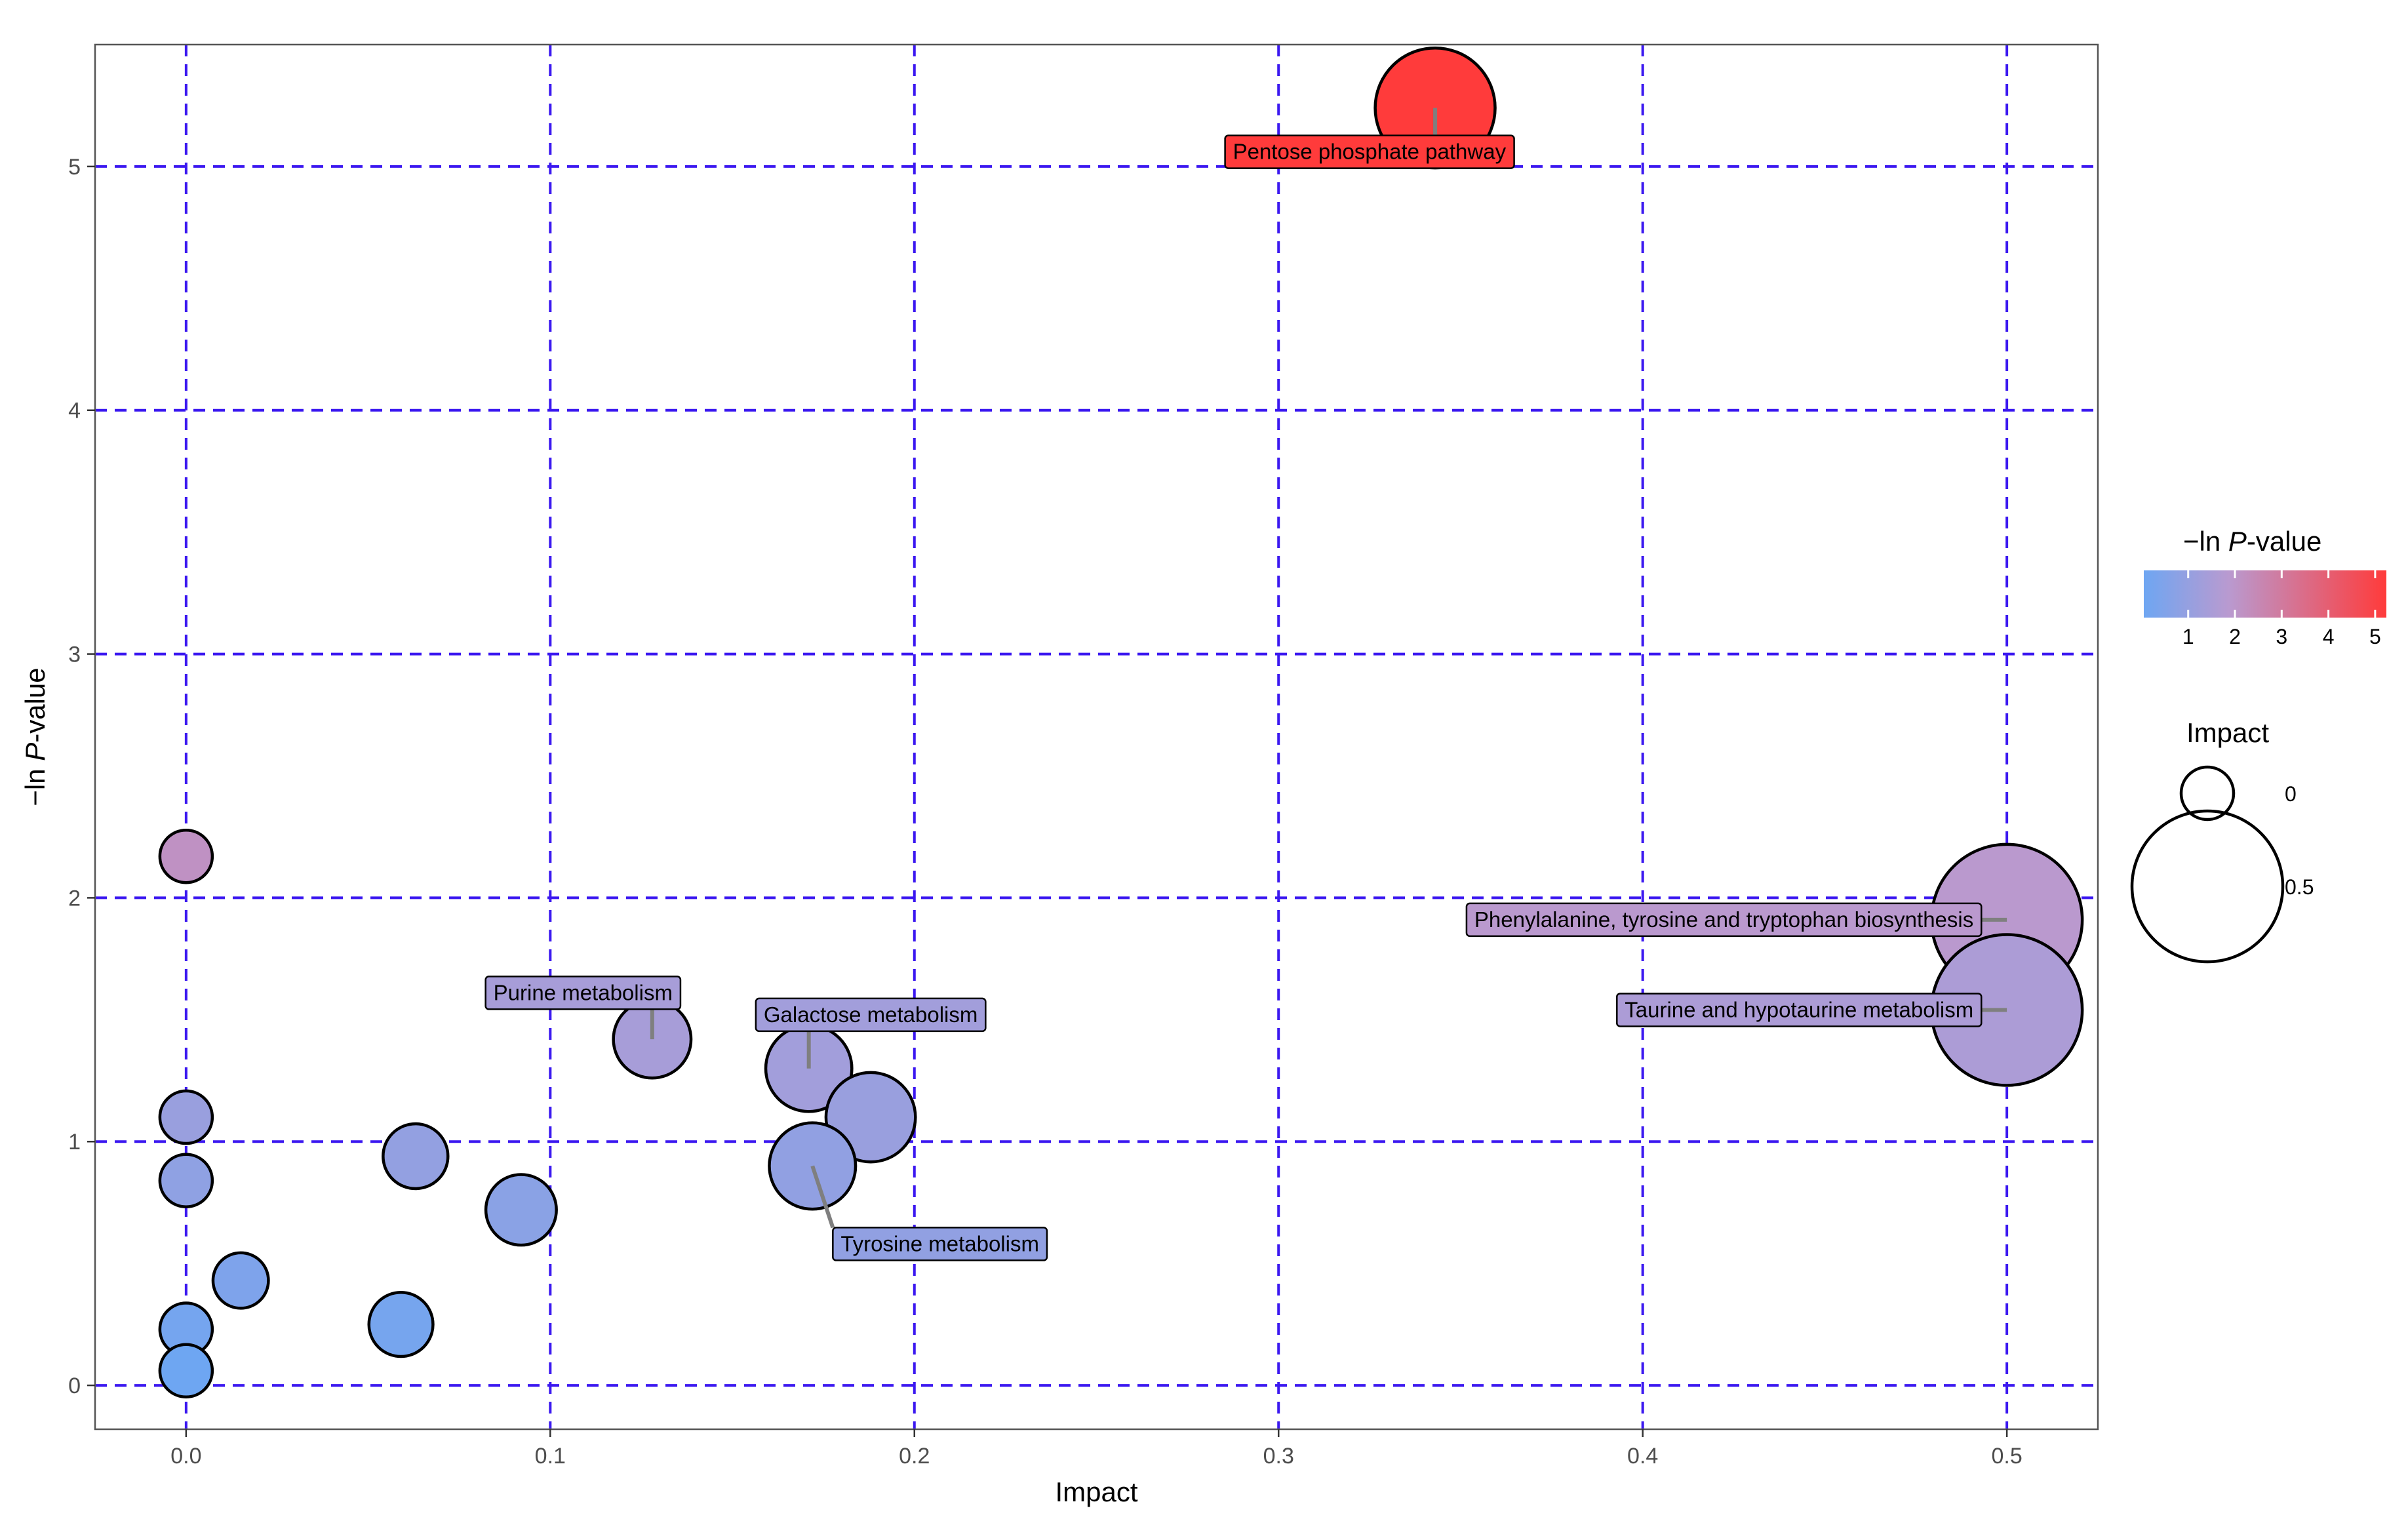 The width and height of the screenshot is (2408, 1523). Describe the element at coordinates (35, 705) in the screenshot. I see `y-axis-title-suffix: -value` at that location.